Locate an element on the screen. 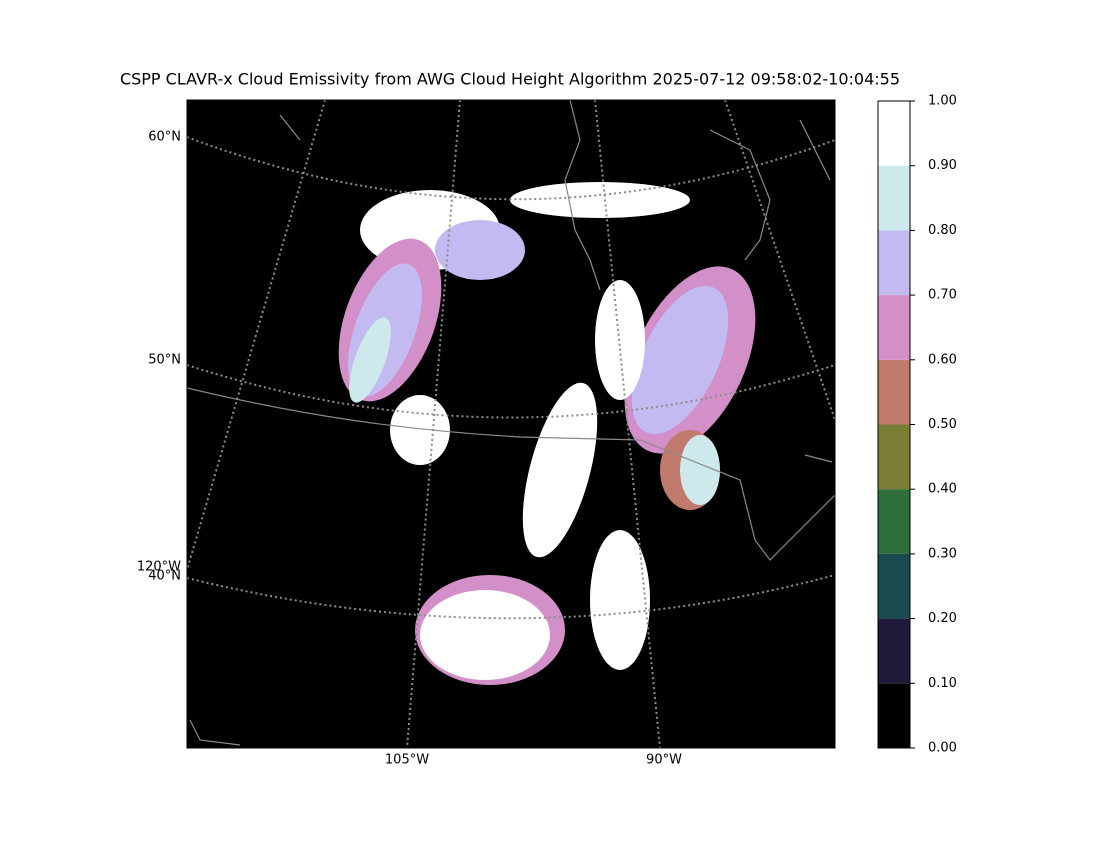 The image size is (1120, 844). colorbar-tick-label: 0.40 is located at coordinates (942, 489).